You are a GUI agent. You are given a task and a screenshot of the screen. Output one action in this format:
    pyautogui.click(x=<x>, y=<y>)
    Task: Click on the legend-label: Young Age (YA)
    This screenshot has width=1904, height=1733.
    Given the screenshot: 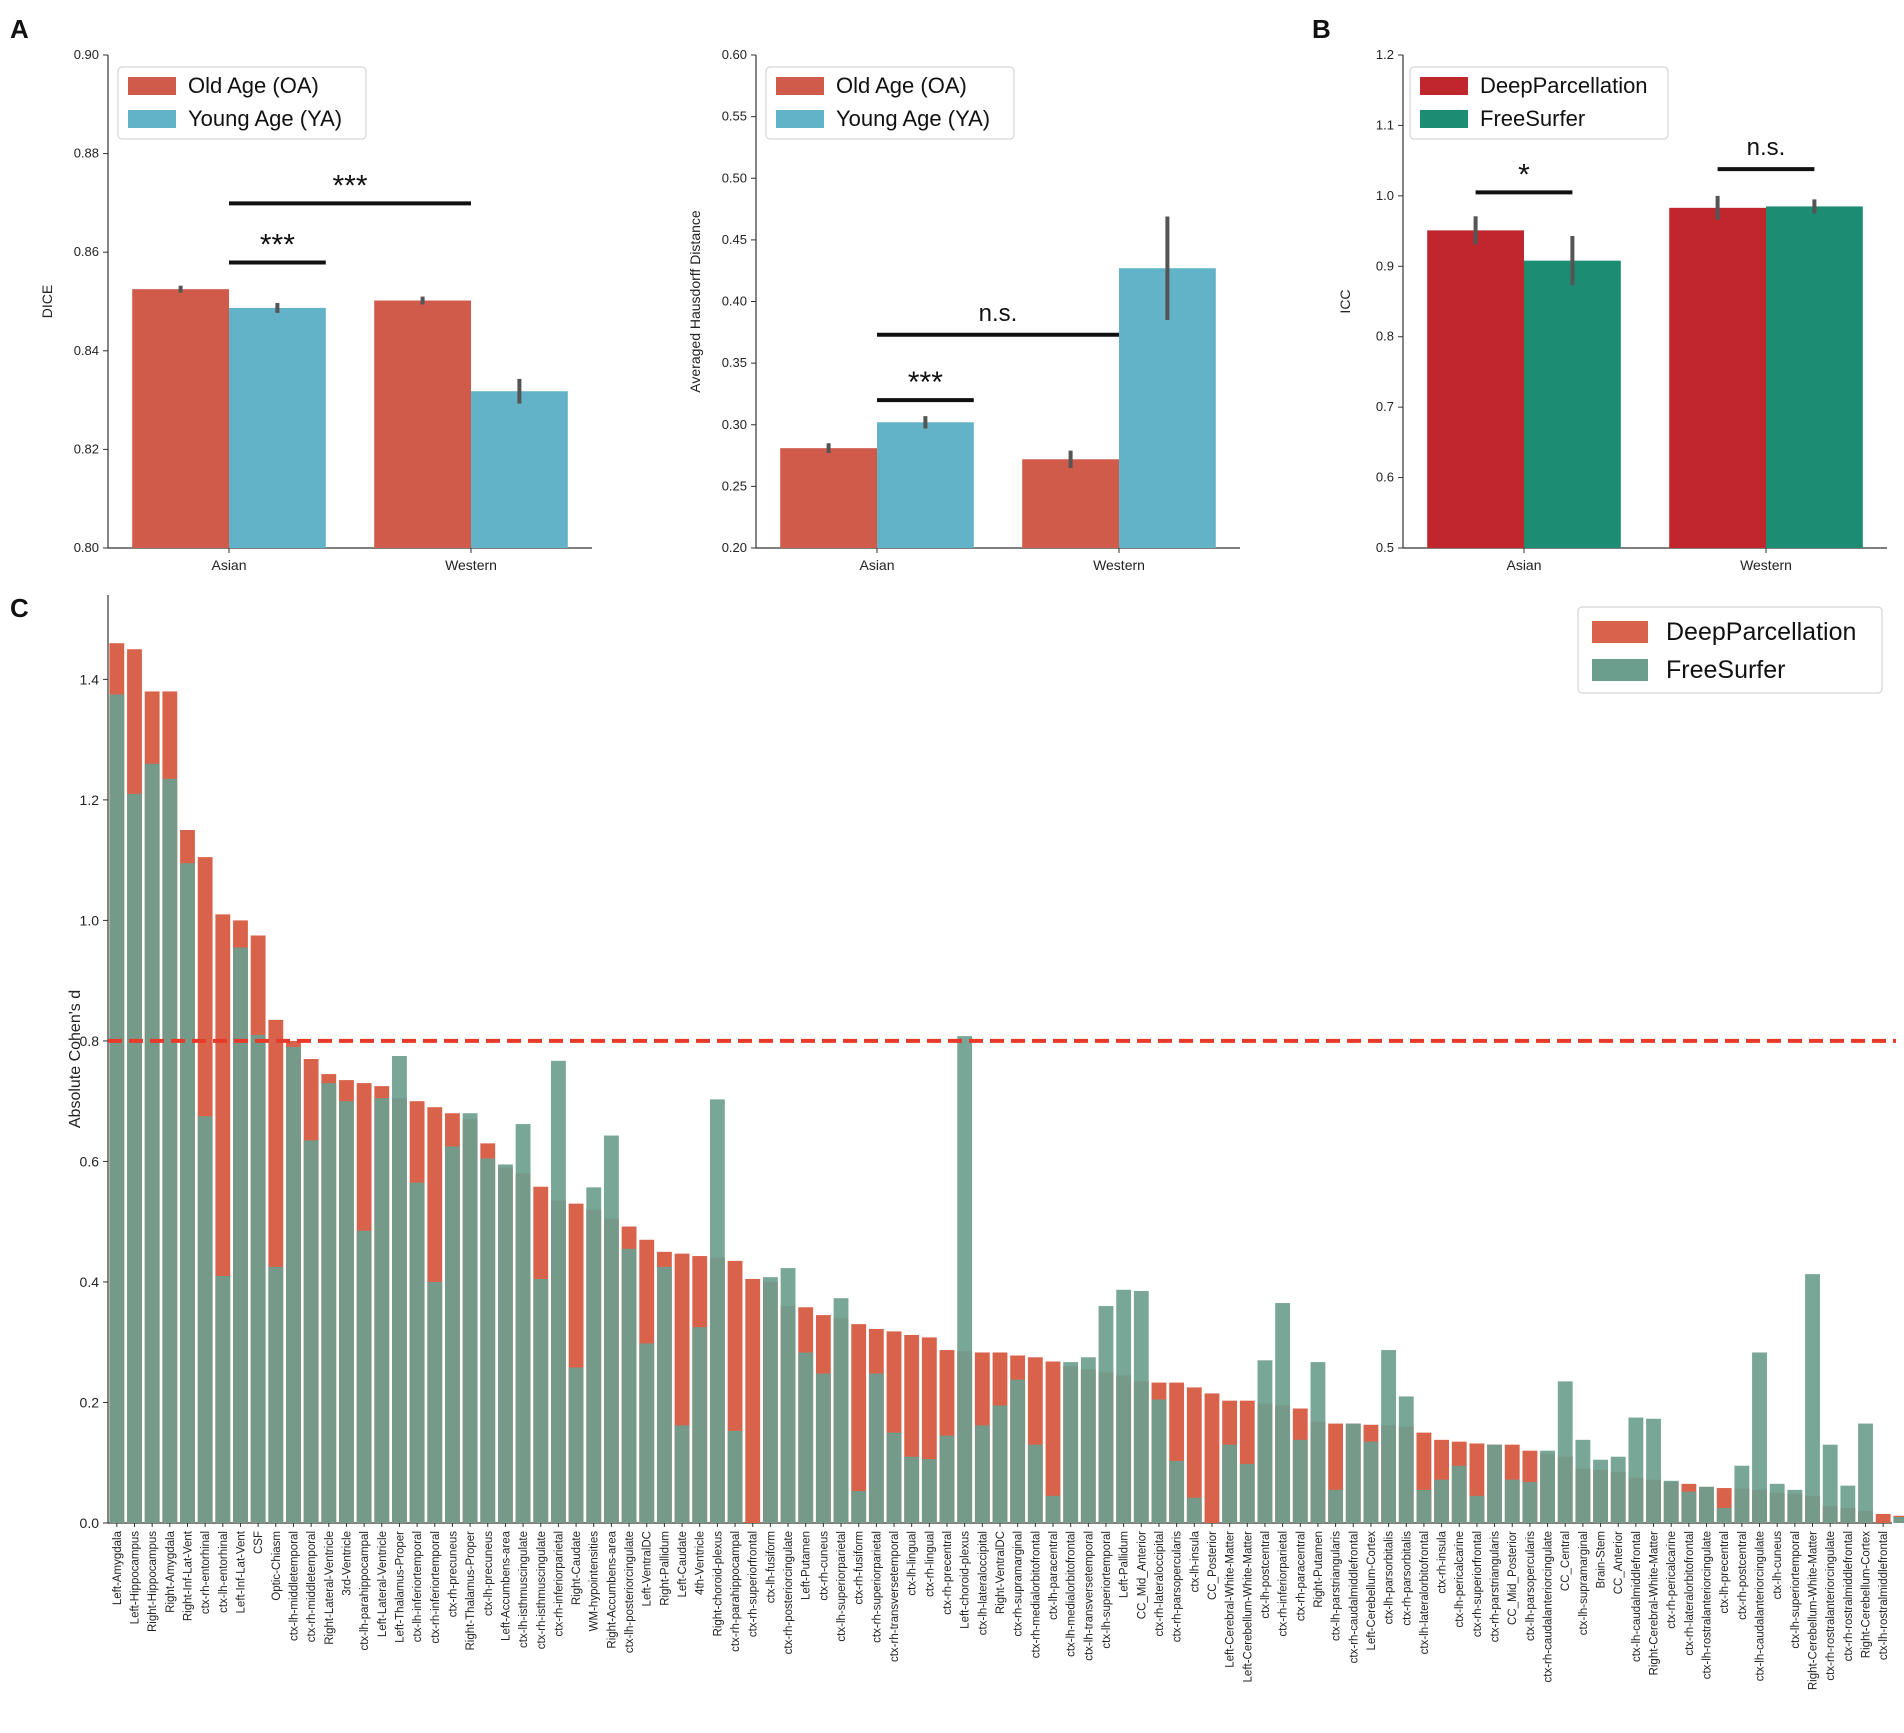 What is the action you would take?
    pyautogui.click(x=913, y=118)
    